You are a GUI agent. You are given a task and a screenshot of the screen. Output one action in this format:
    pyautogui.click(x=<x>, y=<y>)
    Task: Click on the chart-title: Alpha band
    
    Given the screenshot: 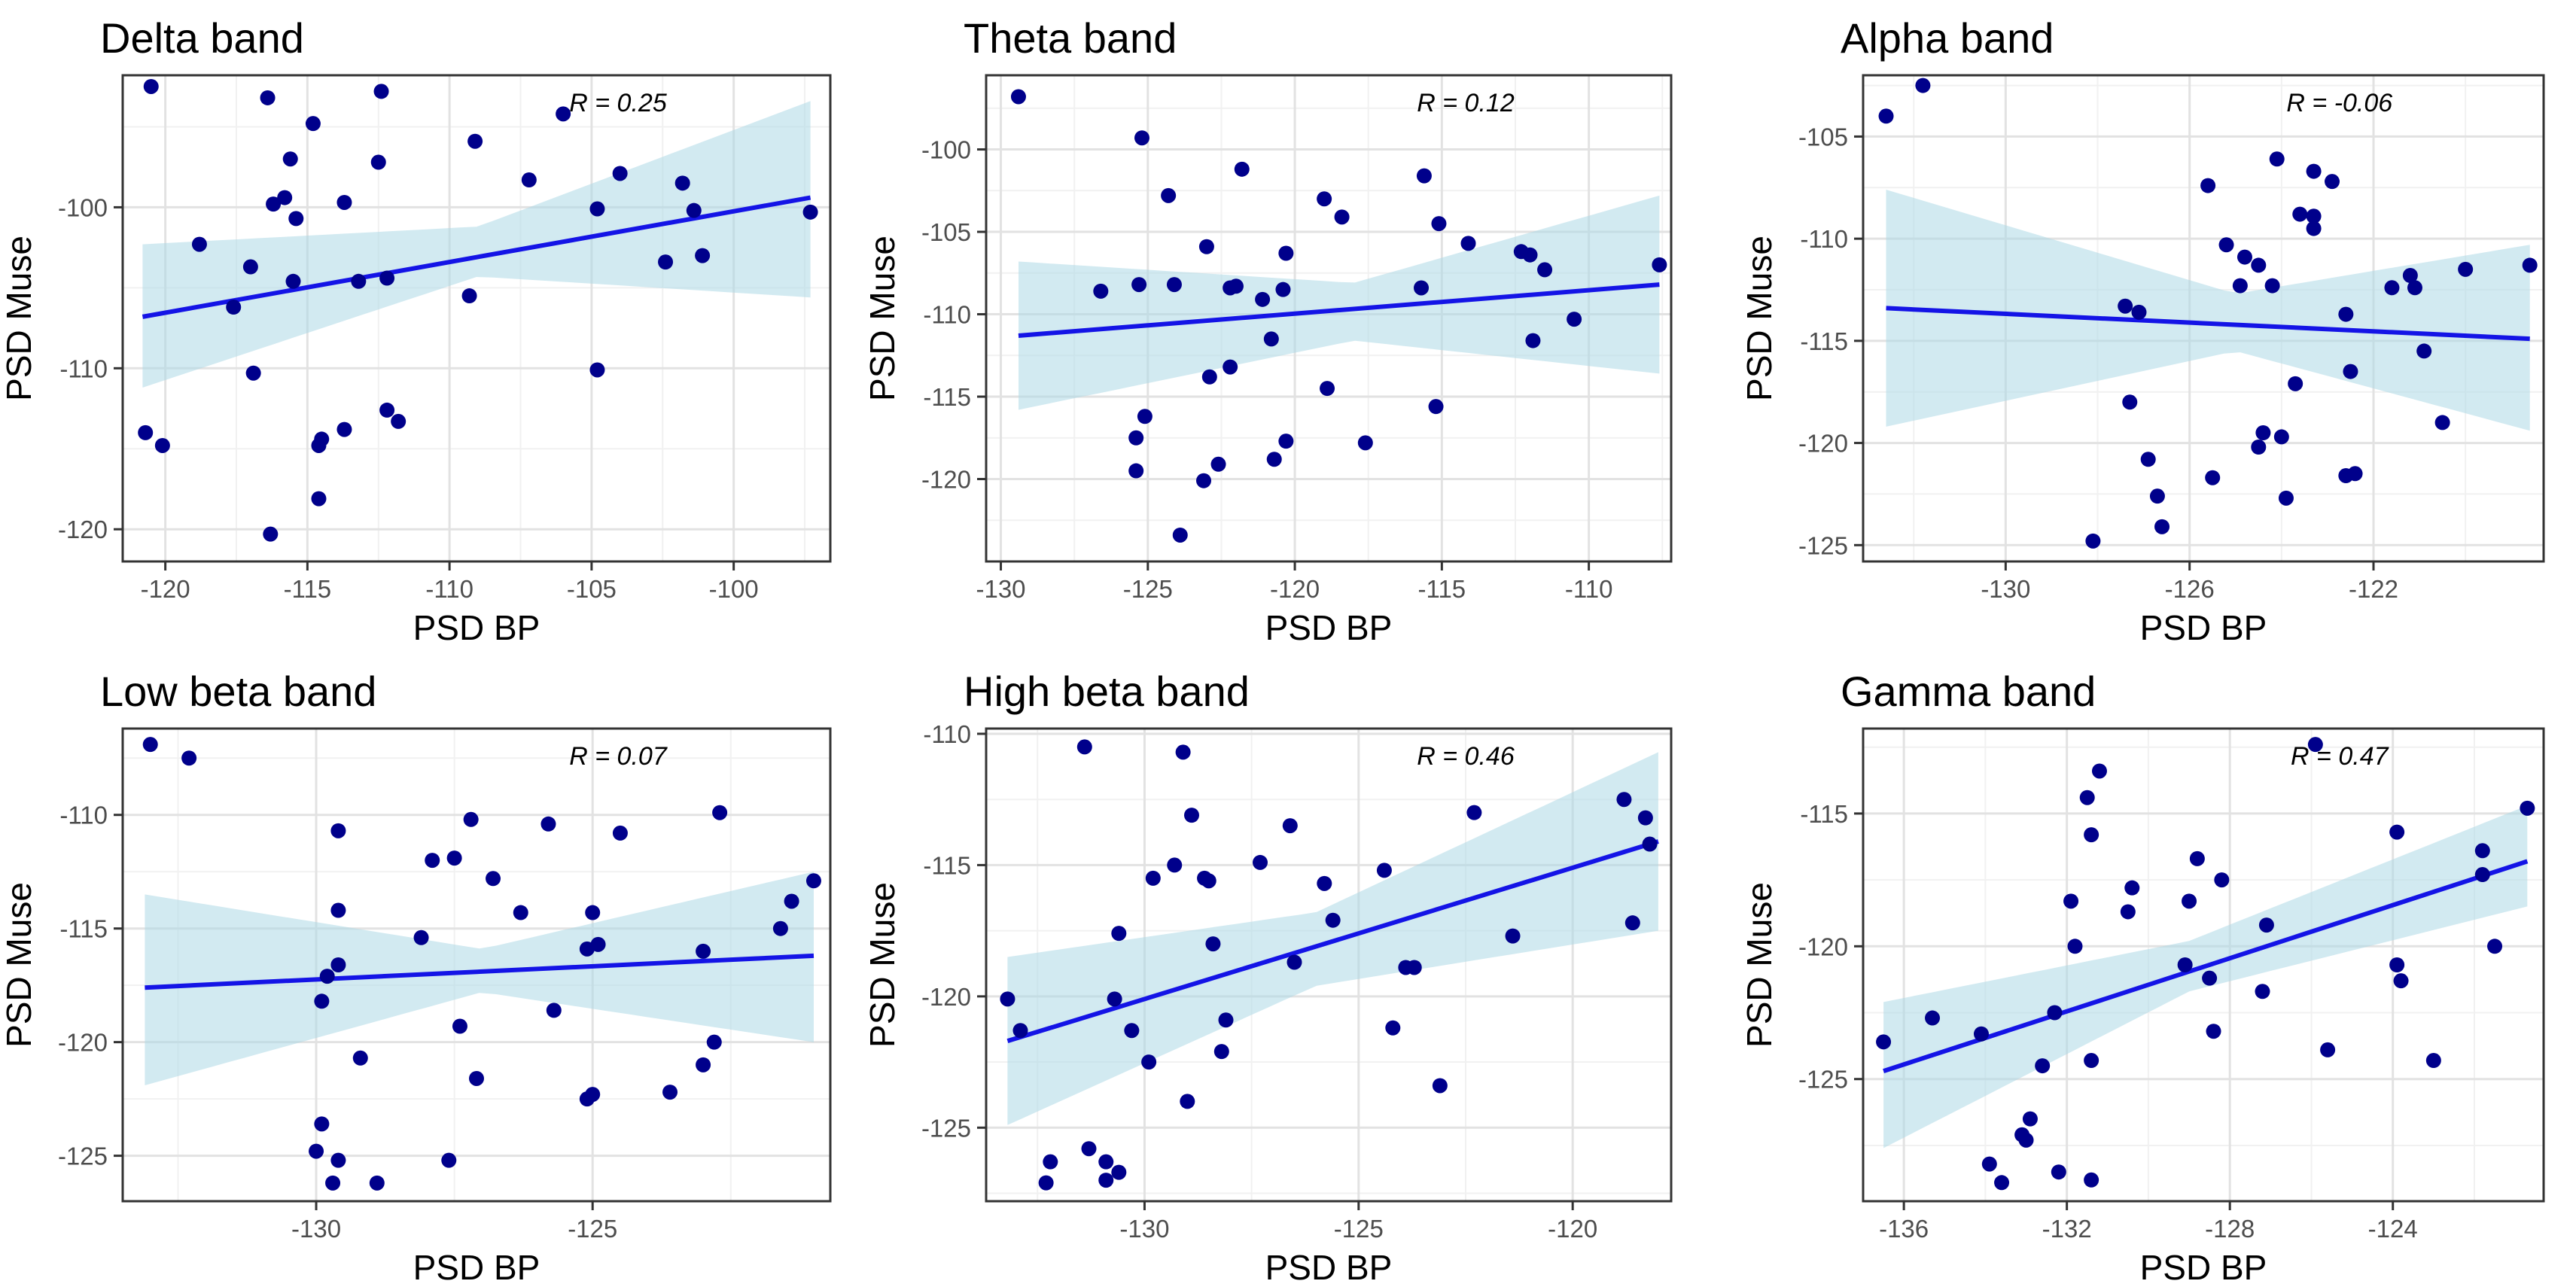 What is the action you would take?
    pyautogui.click(x=1947, y=38)
    